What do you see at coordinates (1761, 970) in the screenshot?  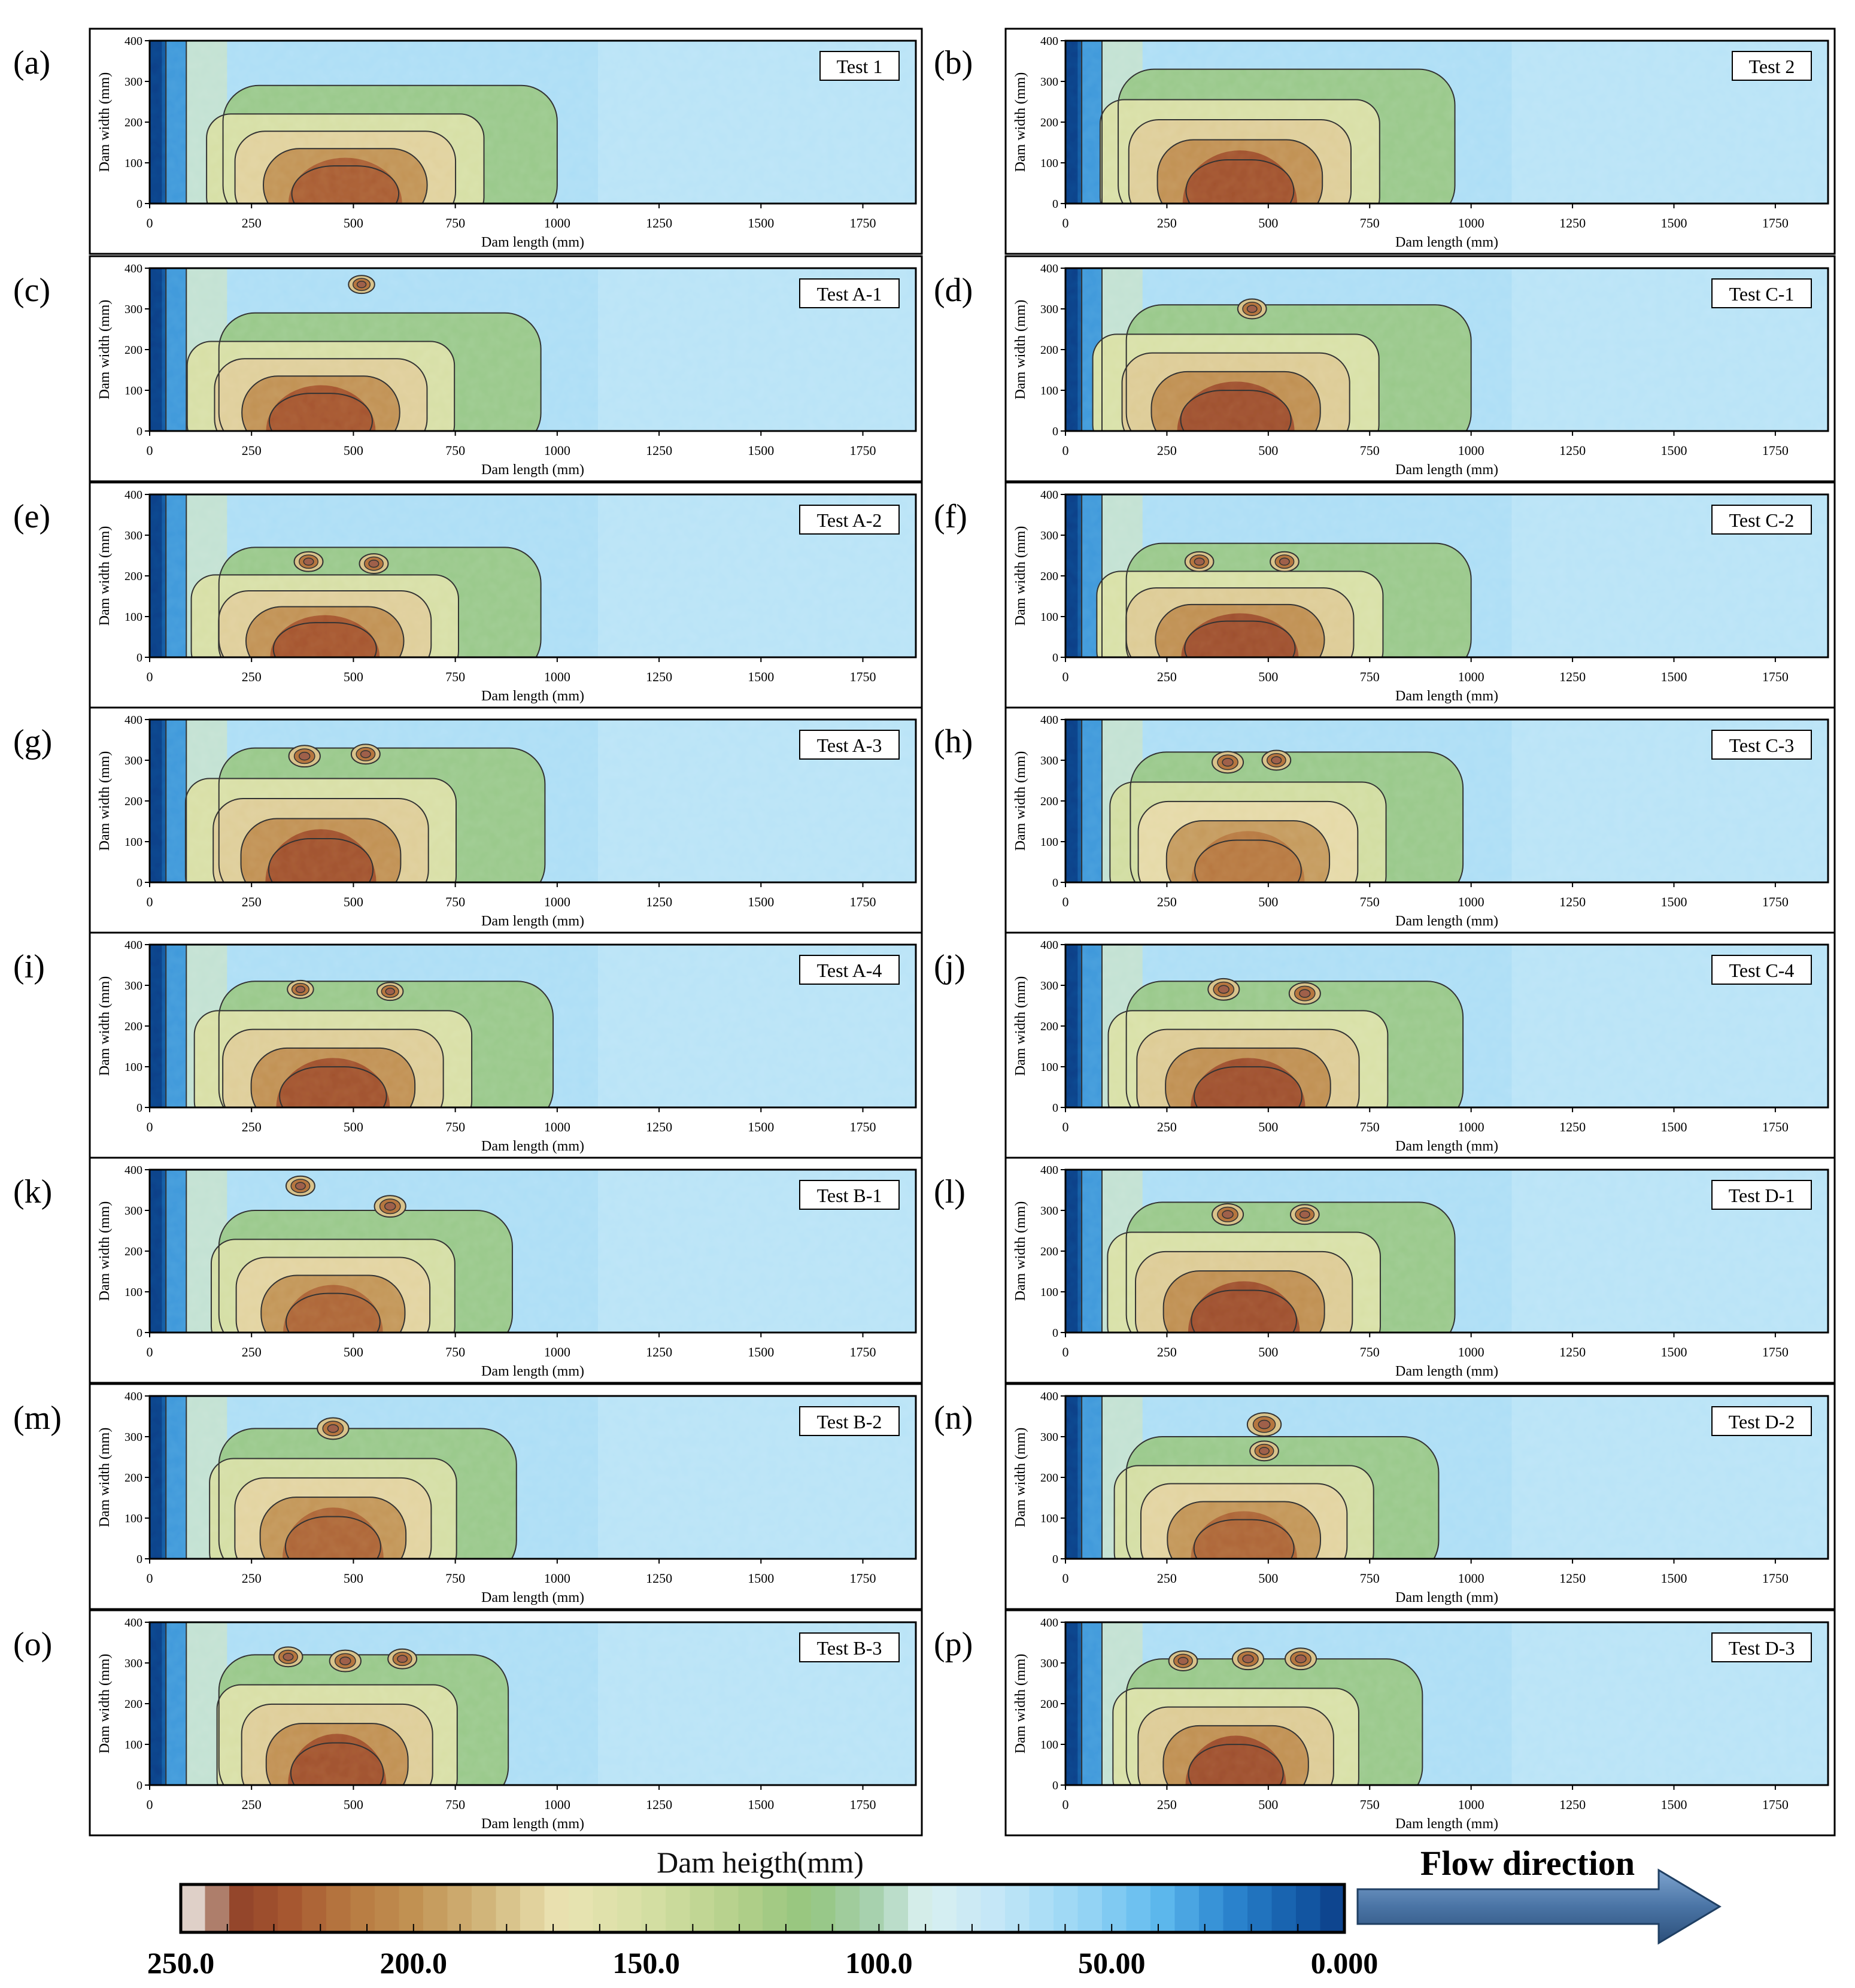 I see `panel-title: Test C-4` at bounding box center [1761, 970].